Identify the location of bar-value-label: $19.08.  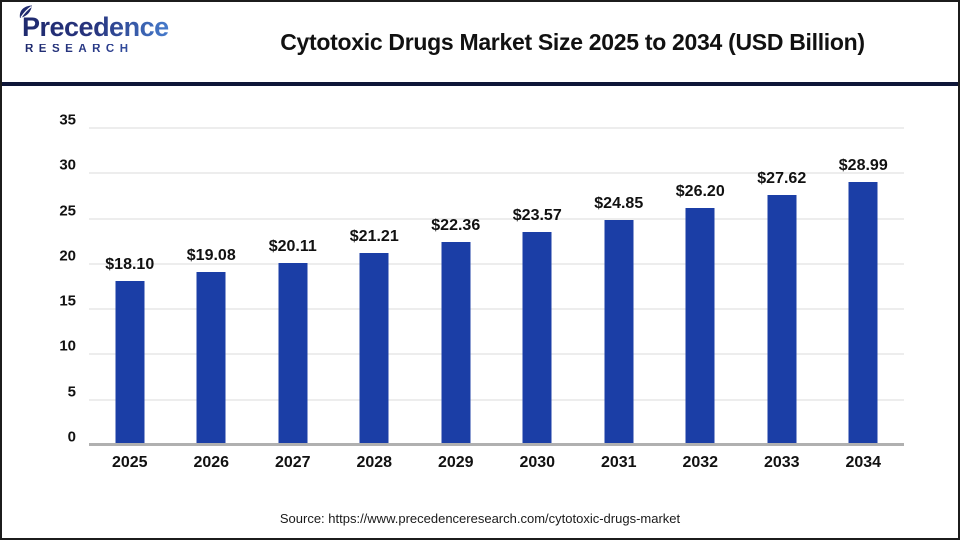
(211, 256).